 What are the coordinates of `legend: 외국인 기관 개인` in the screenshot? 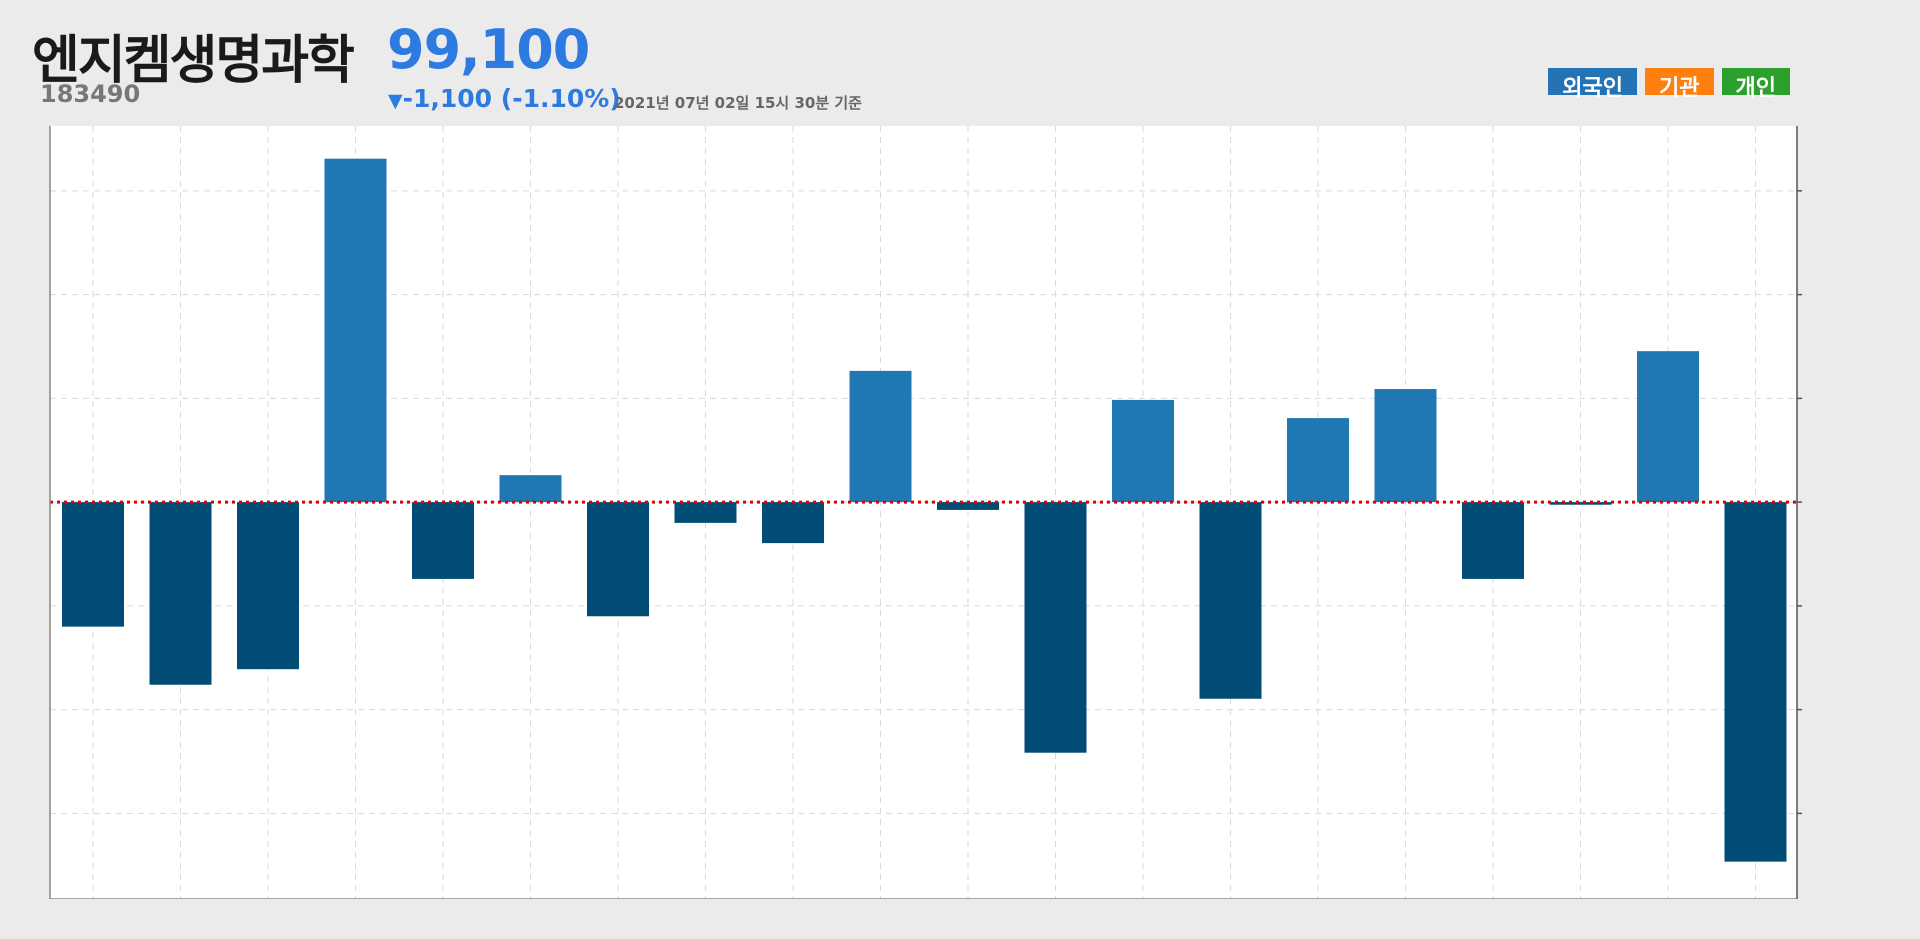 It's located at (1669, 84).